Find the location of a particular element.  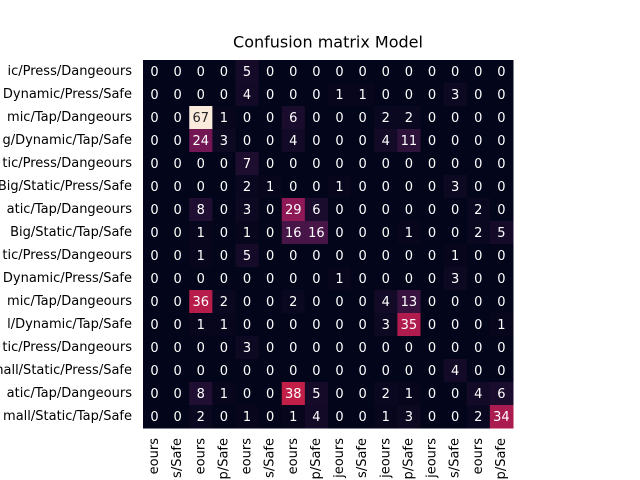

cell-label: 7 is located at coordinates (247, 164).